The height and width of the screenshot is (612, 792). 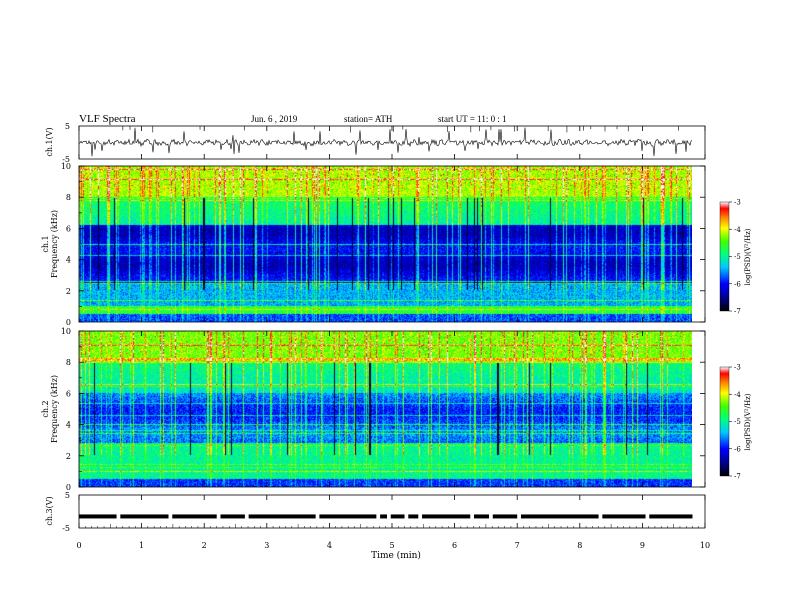 I want to click on time-axis-tick-label: 7, so click(x=517, y=545).